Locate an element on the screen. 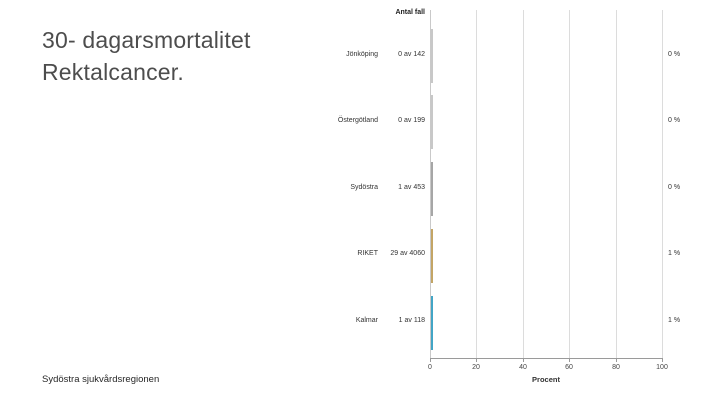 The image size is (720, 405). slide-footer: Sydöstra sjukvårdsregionen is located at coordinates (101, 379).